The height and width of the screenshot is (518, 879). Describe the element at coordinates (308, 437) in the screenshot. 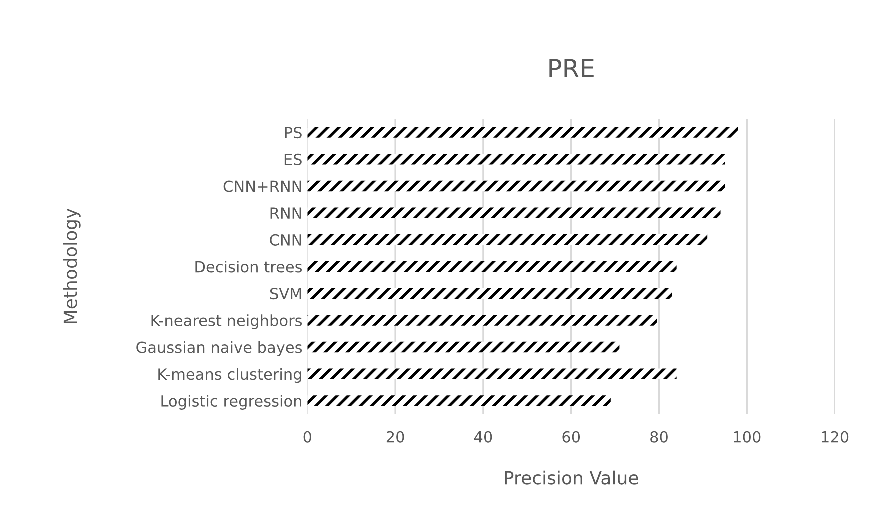

I see `x-tick-label: 0` at that location.